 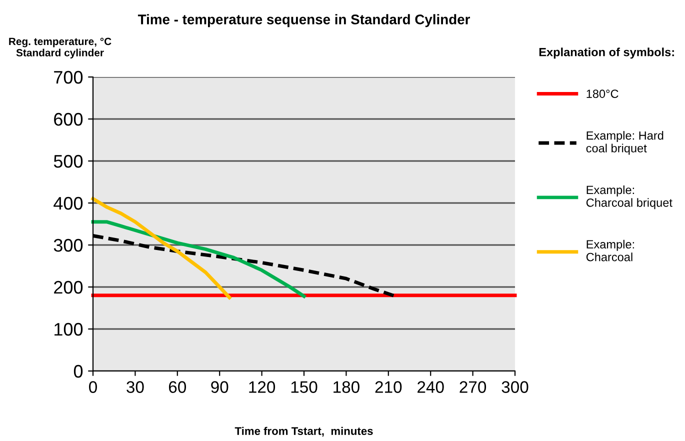 What do you see at coordinates (68, 203) in the screenshot?
I see `y-tick-label: 400` at bounding box center [68, 203].